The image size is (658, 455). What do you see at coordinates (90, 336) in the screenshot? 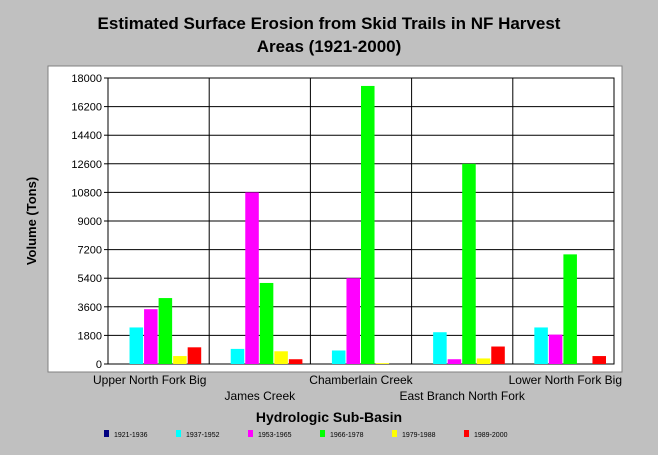
I see `y-tick-label: 1800` at bounding box center [90, 336].